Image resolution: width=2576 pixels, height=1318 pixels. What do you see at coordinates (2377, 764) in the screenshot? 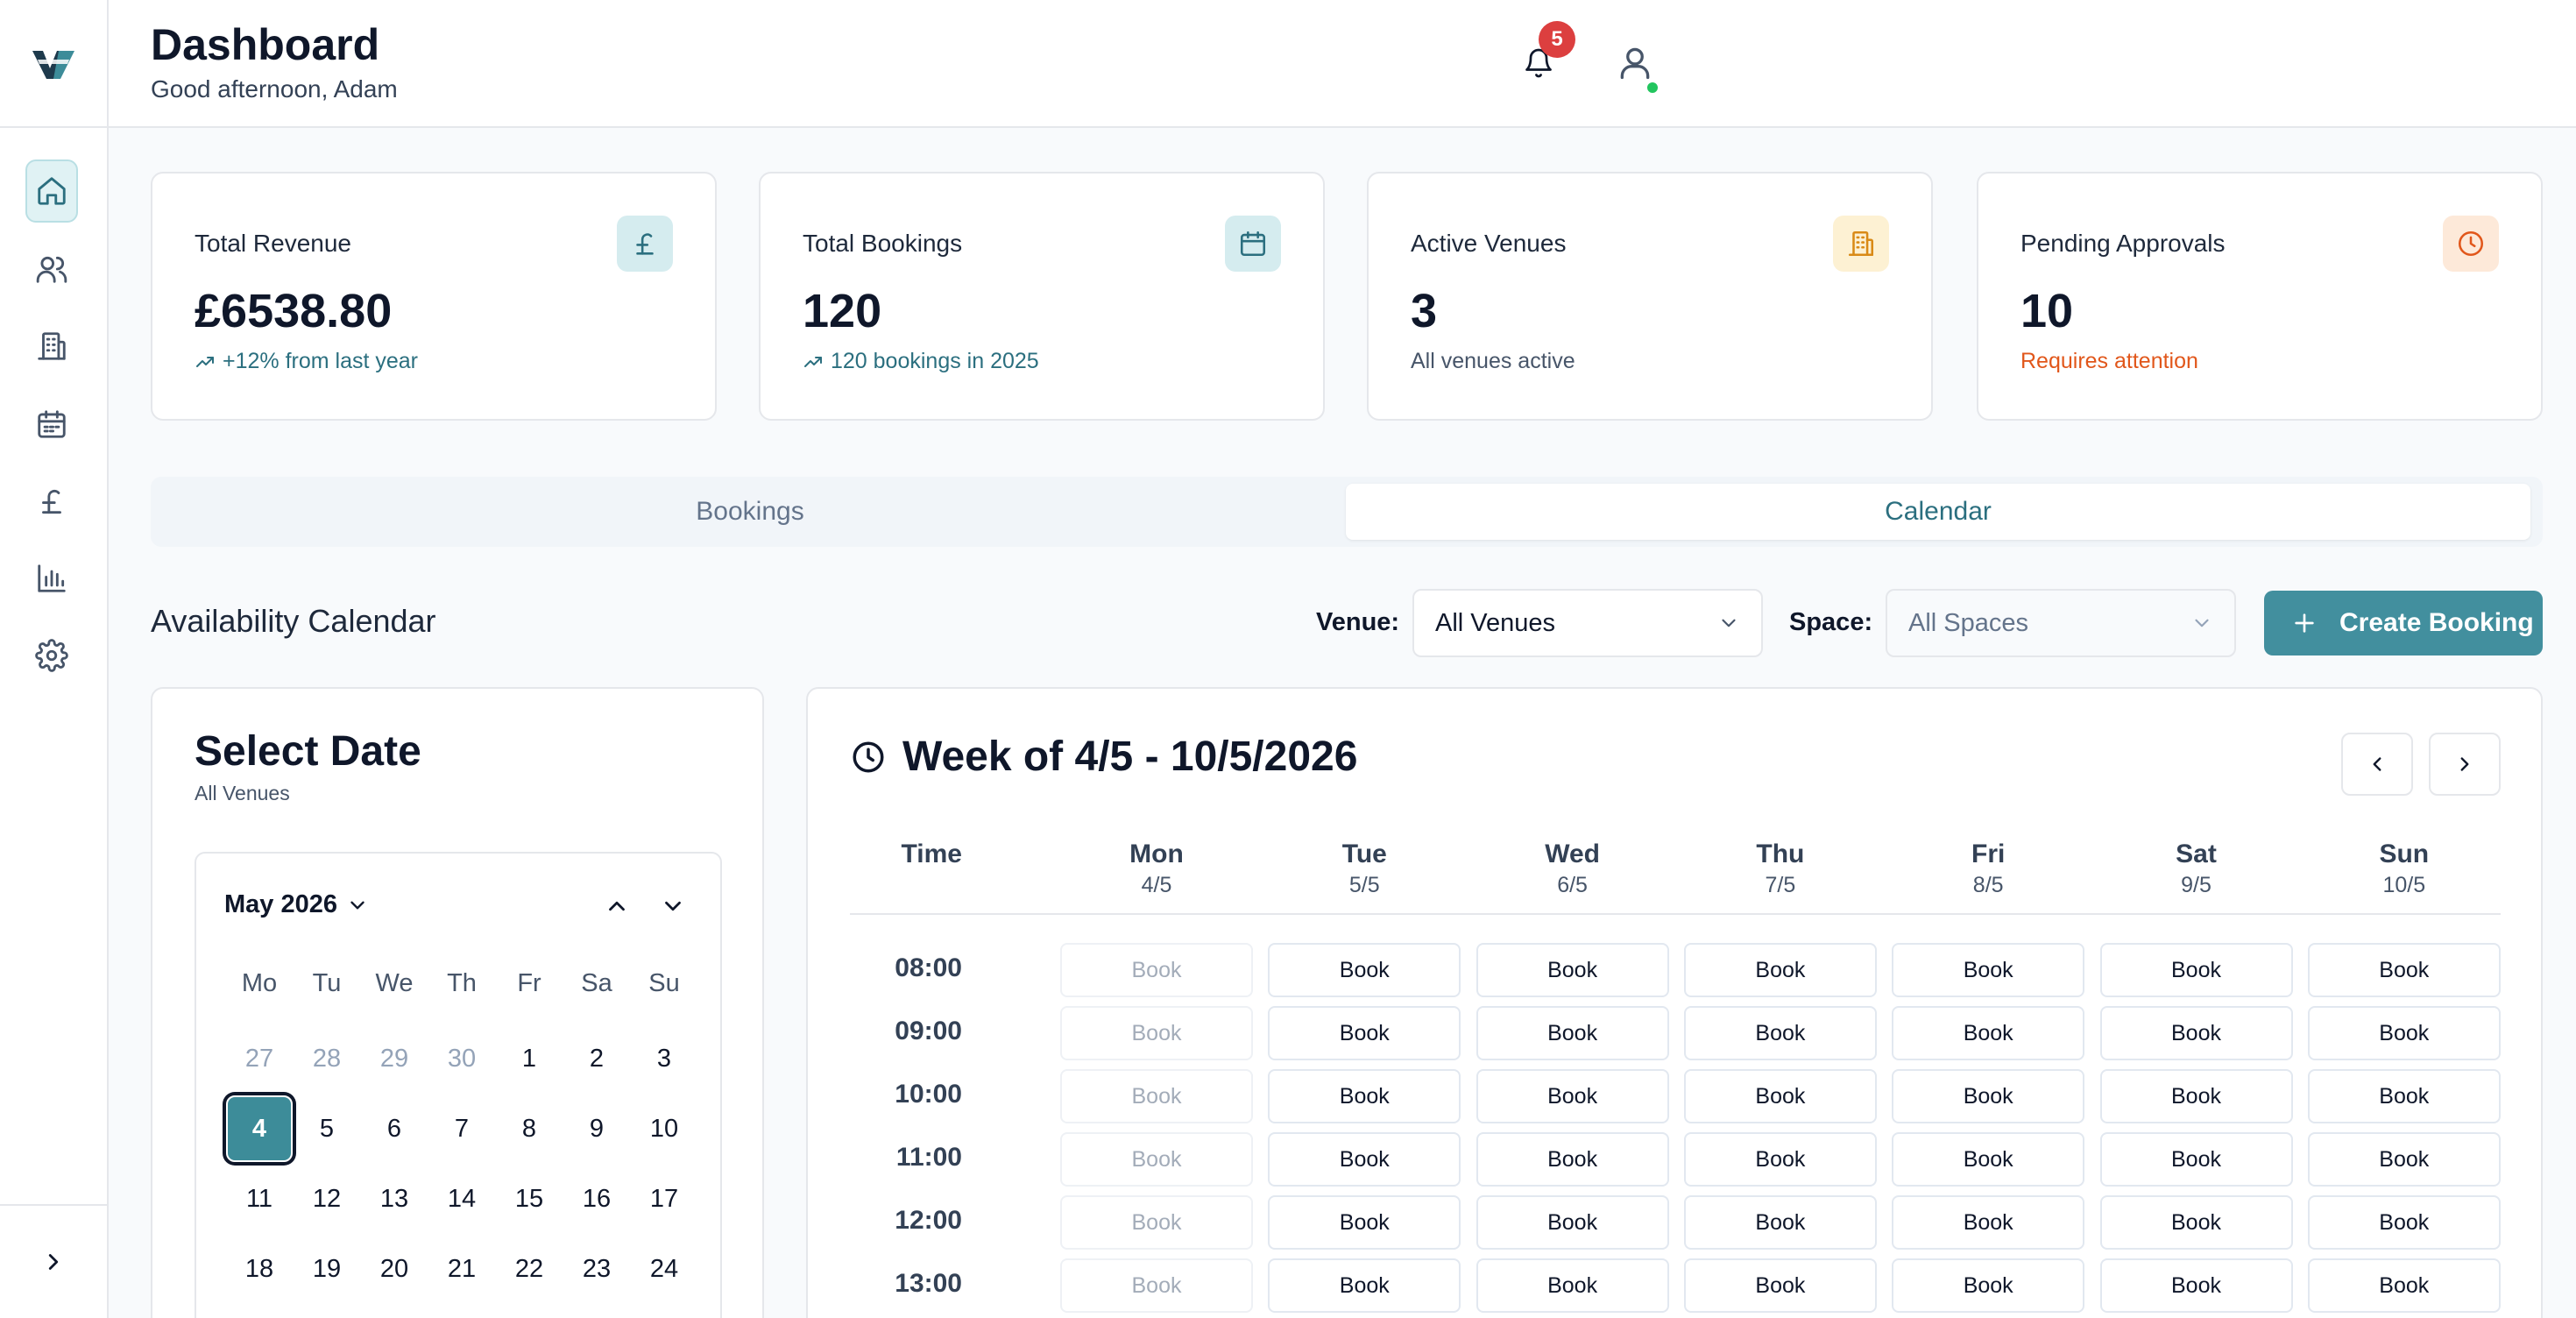
I see `previous-week-button` at bounding box center [2377, 764].